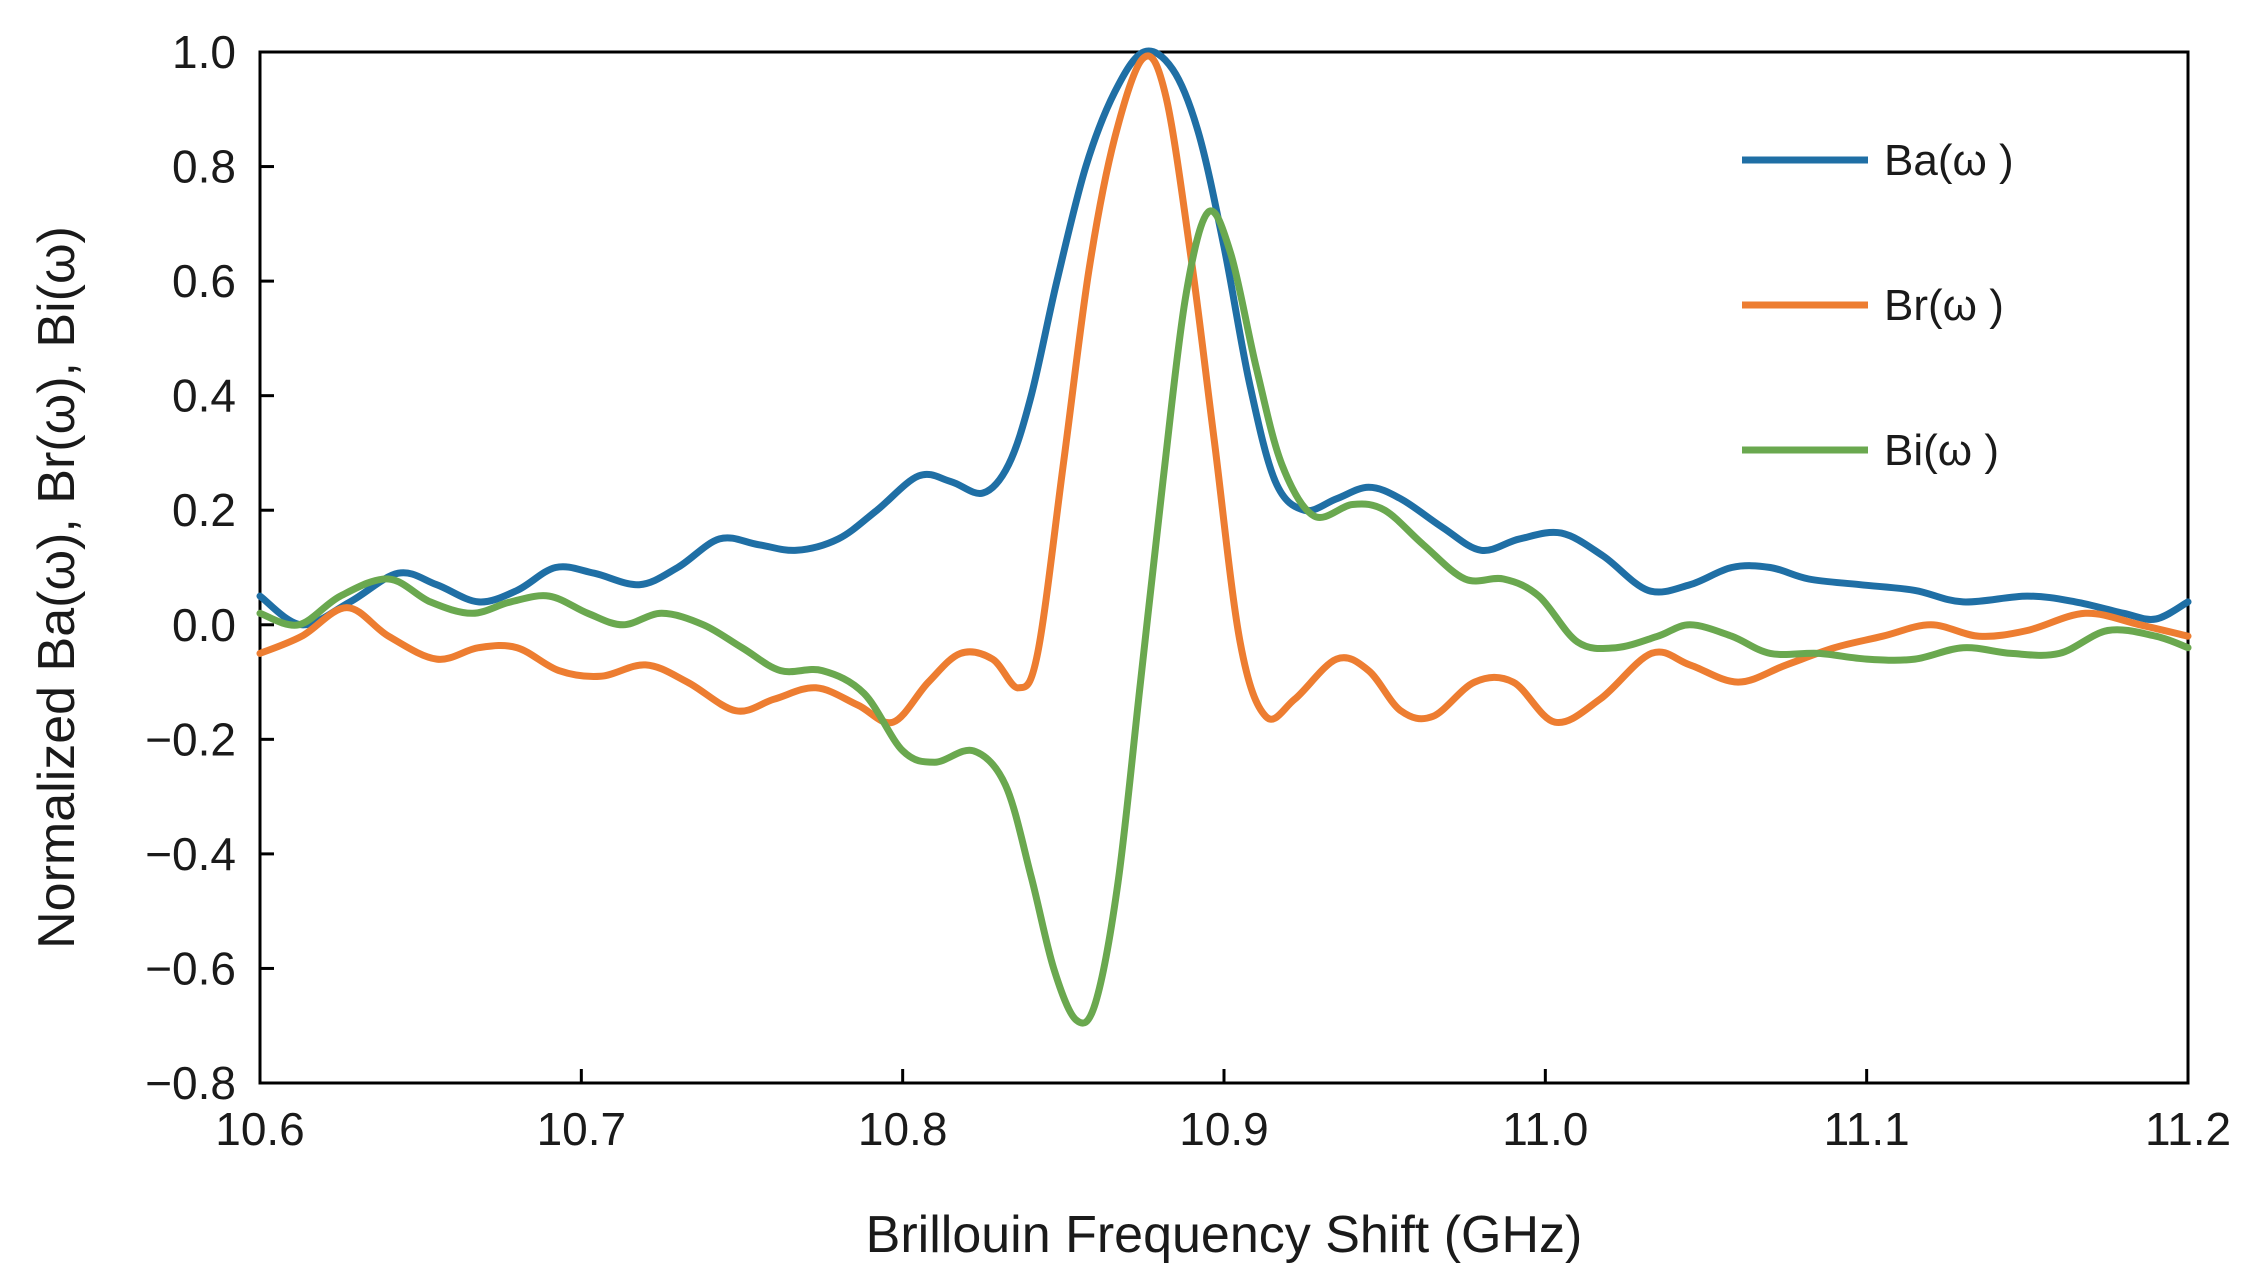 Image resolution: width=2246 pixels, height=1269 pixels. Describe the element at coordinates (1944, 305) in the screenshot. I see `legend-label-2: Br(ω )` at that location.